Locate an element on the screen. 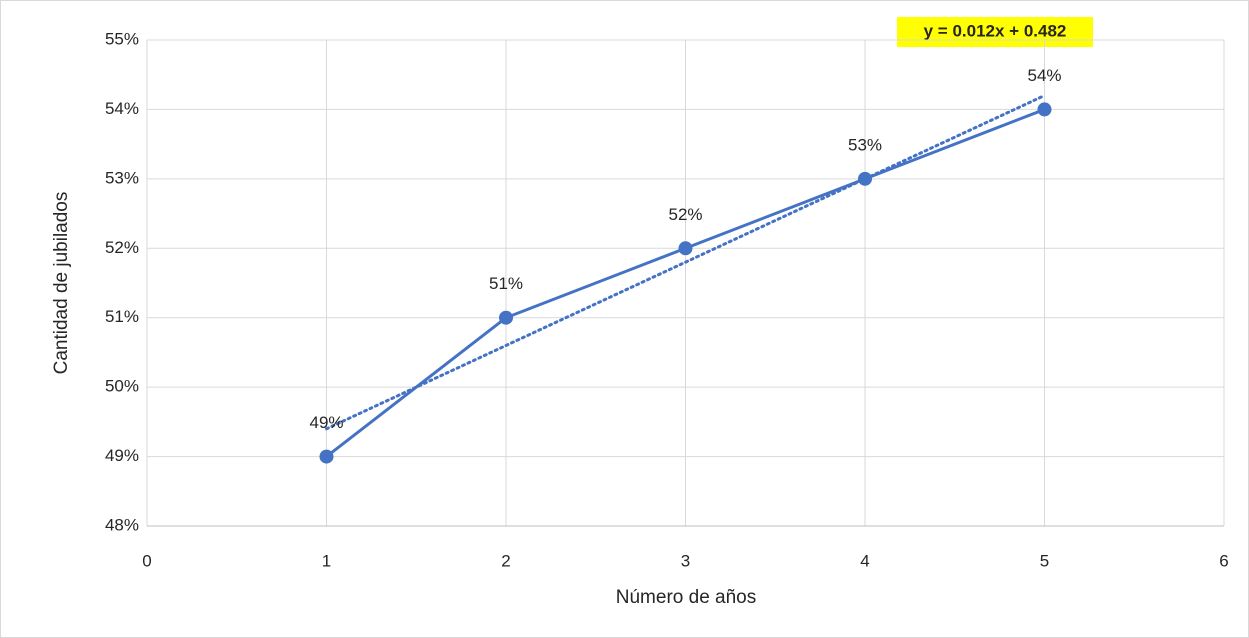 The width and height of the screenshot is (1249, 638). x-tick-label: 3 is located at coordinates (685, 560).